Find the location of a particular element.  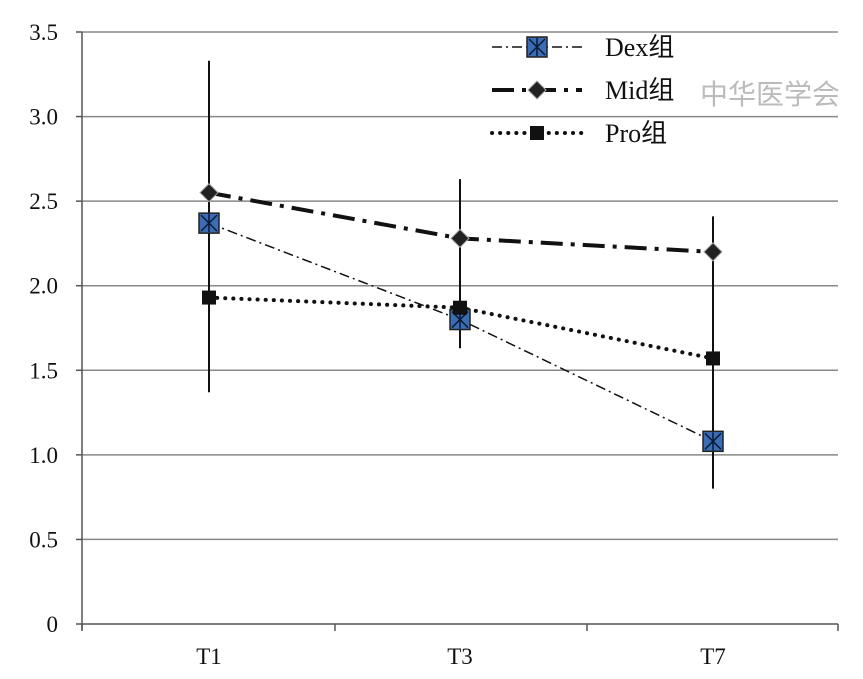

y-tick-label: 0.5 is located at coordinates (43, 539).